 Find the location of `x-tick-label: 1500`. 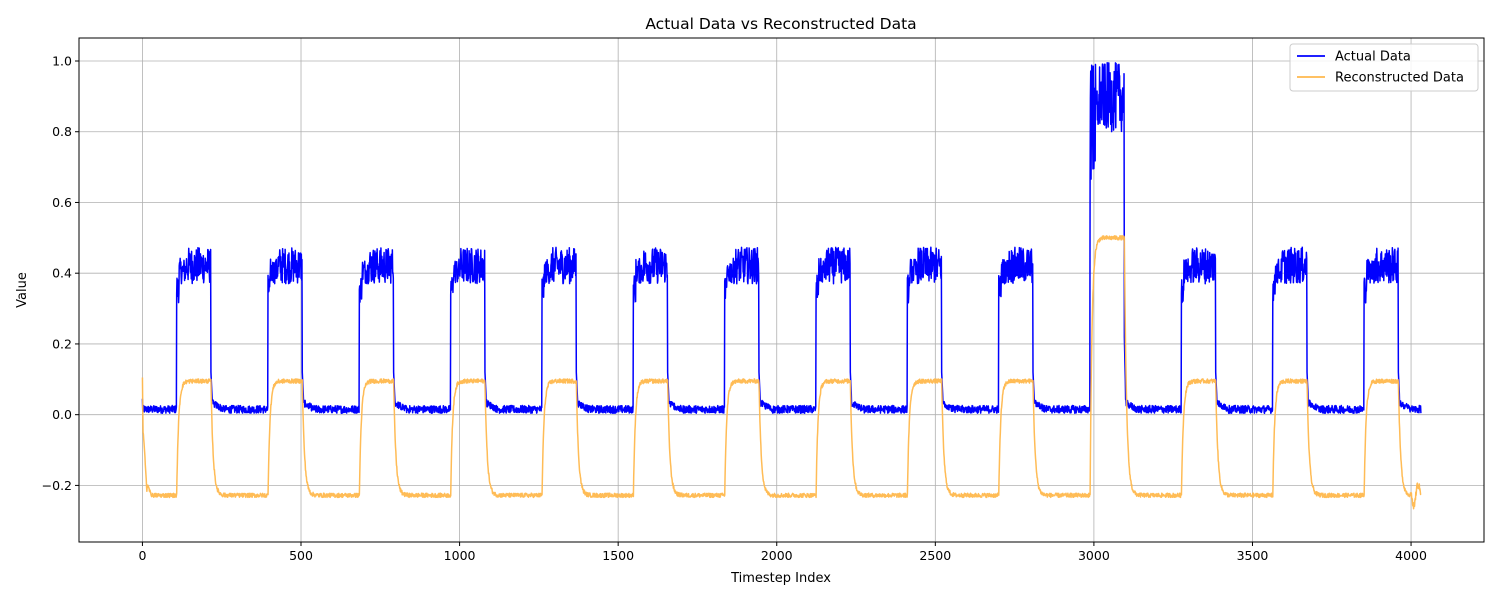

x-tick-label: 1500 is located at coordinates (618, 555).